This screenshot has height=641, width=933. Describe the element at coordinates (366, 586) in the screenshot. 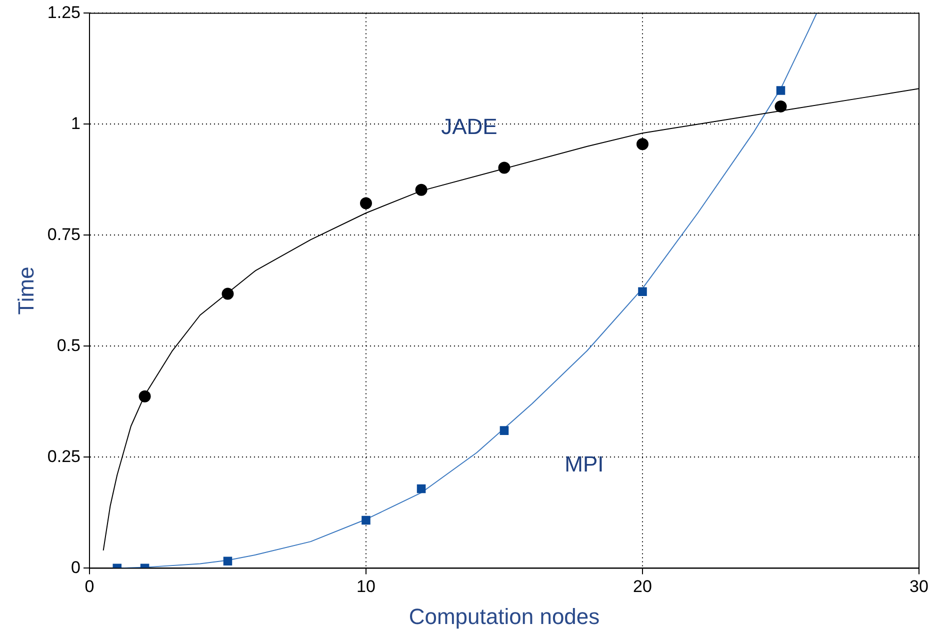

I see `x-tick-label: 10` at that location.